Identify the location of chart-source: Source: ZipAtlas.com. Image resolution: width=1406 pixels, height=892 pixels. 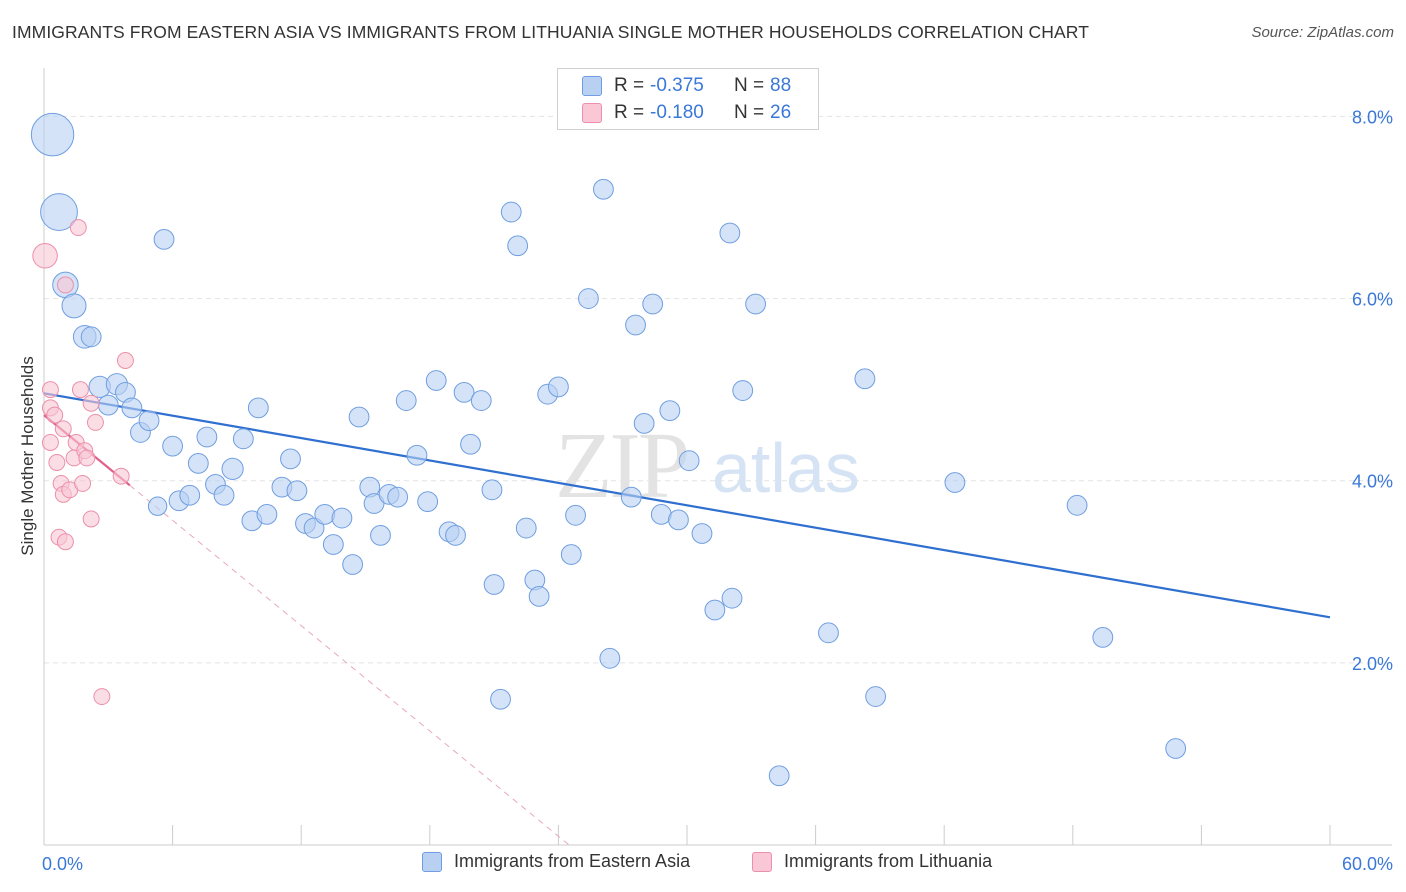
(1322, 32).